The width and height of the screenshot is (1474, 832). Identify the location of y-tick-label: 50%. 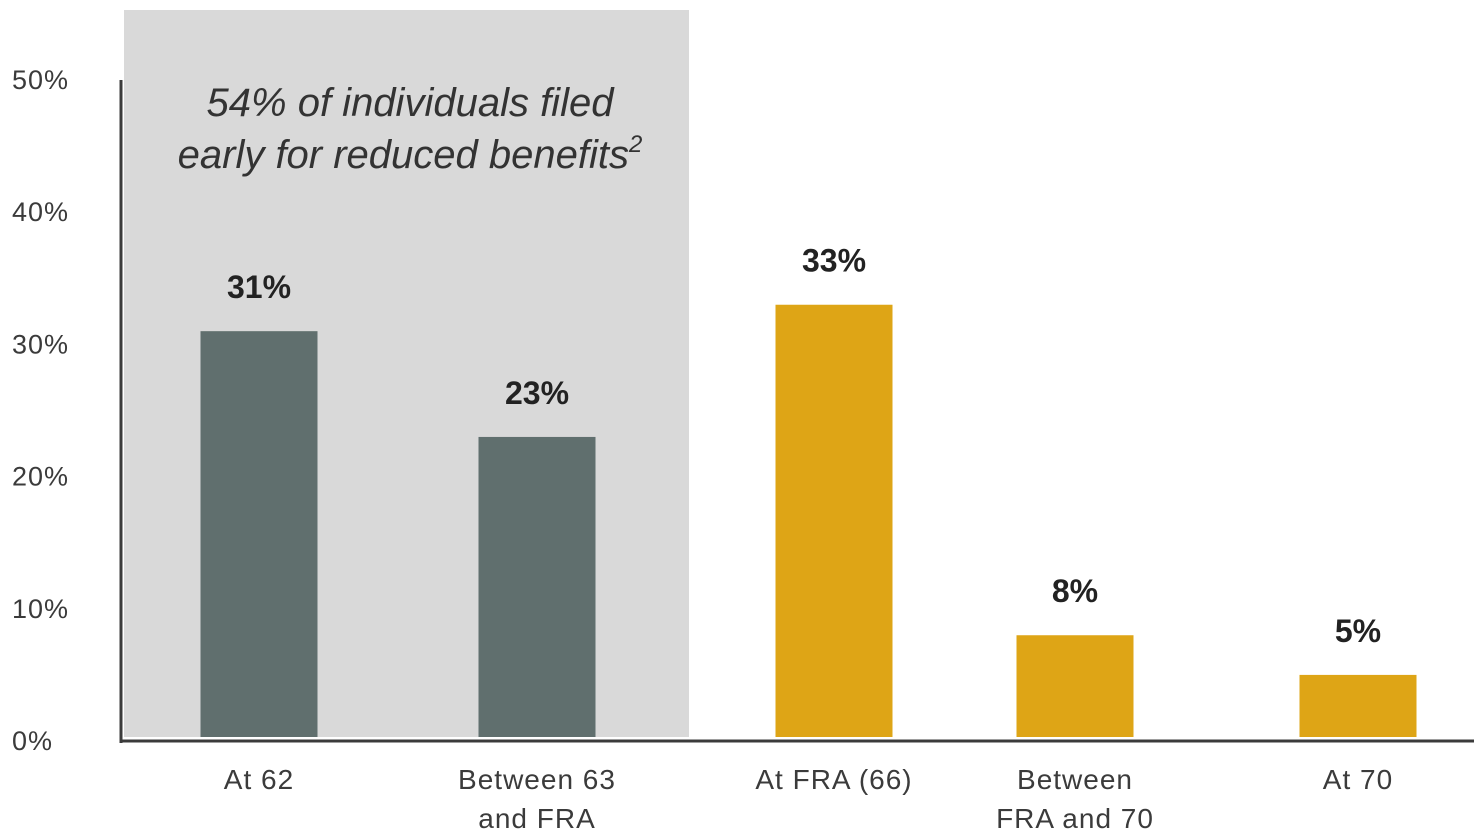
(40, 80).